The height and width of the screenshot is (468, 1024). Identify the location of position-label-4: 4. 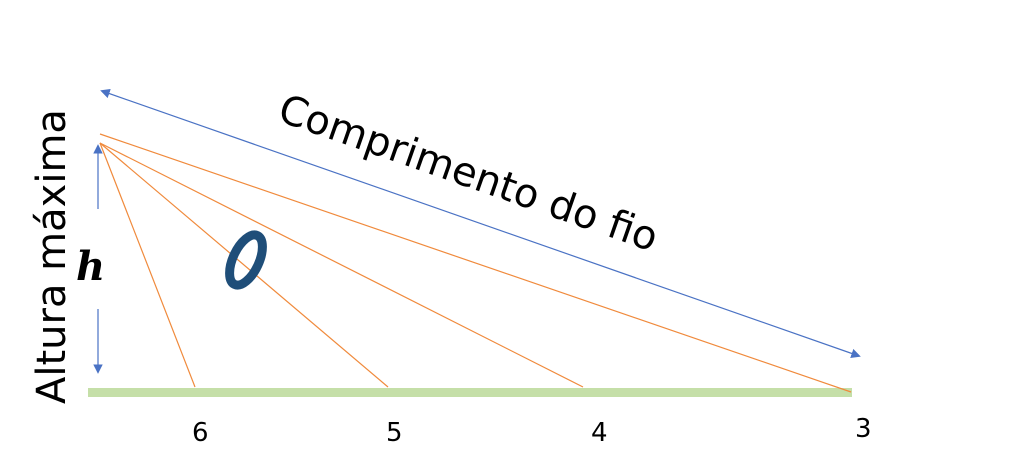
(599, 433).